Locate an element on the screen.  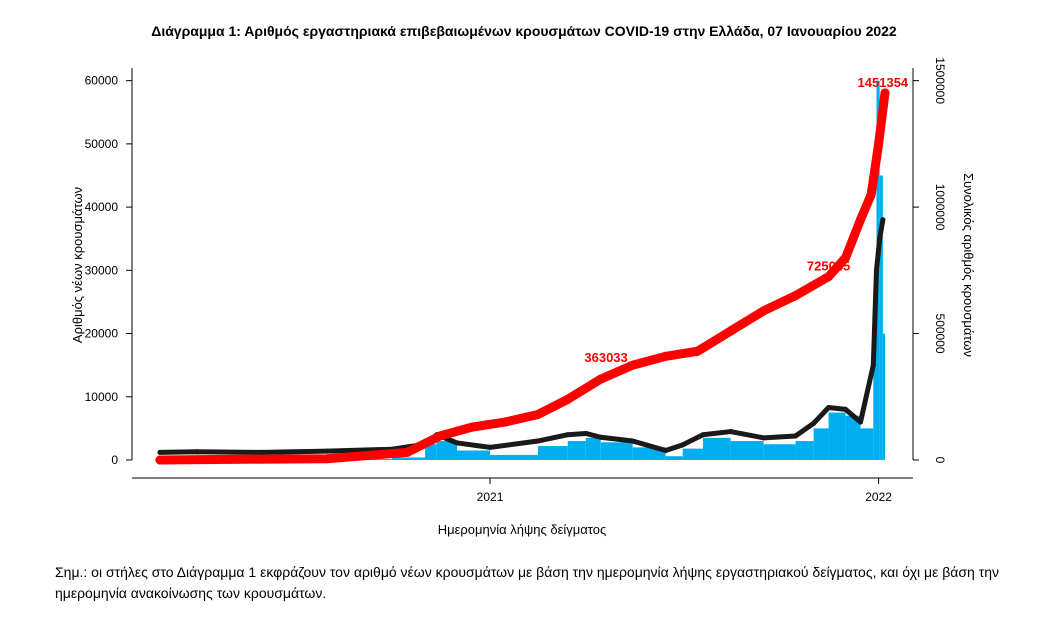
y2-tick-label: 0 is located at coordinates (940, 460).